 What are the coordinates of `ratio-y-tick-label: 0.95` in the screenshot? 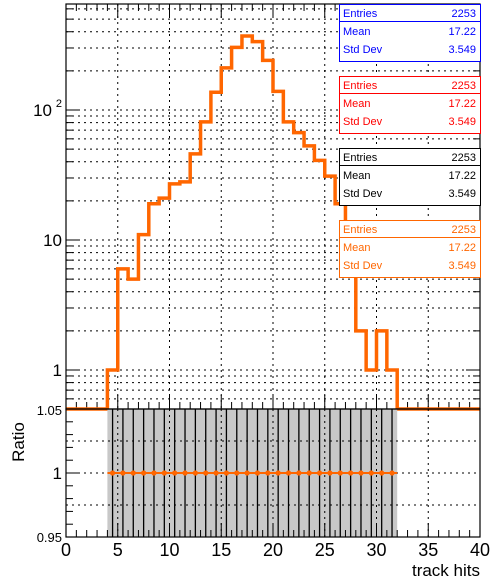 It's located at (49, 537).